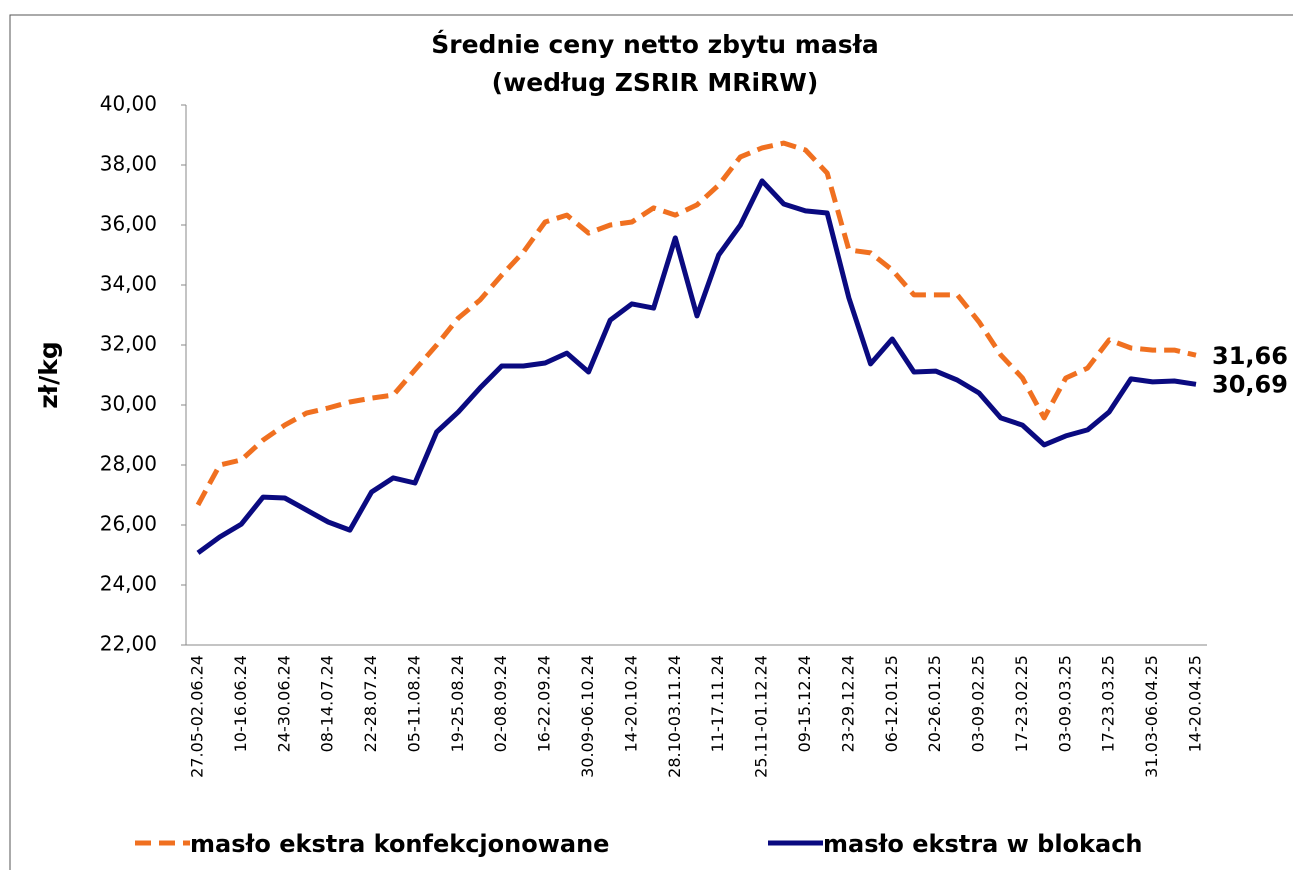 This screenshot has height=870, width=1293. I want to click on x-tick-label: 19-25.08.24, so click(457, 703).